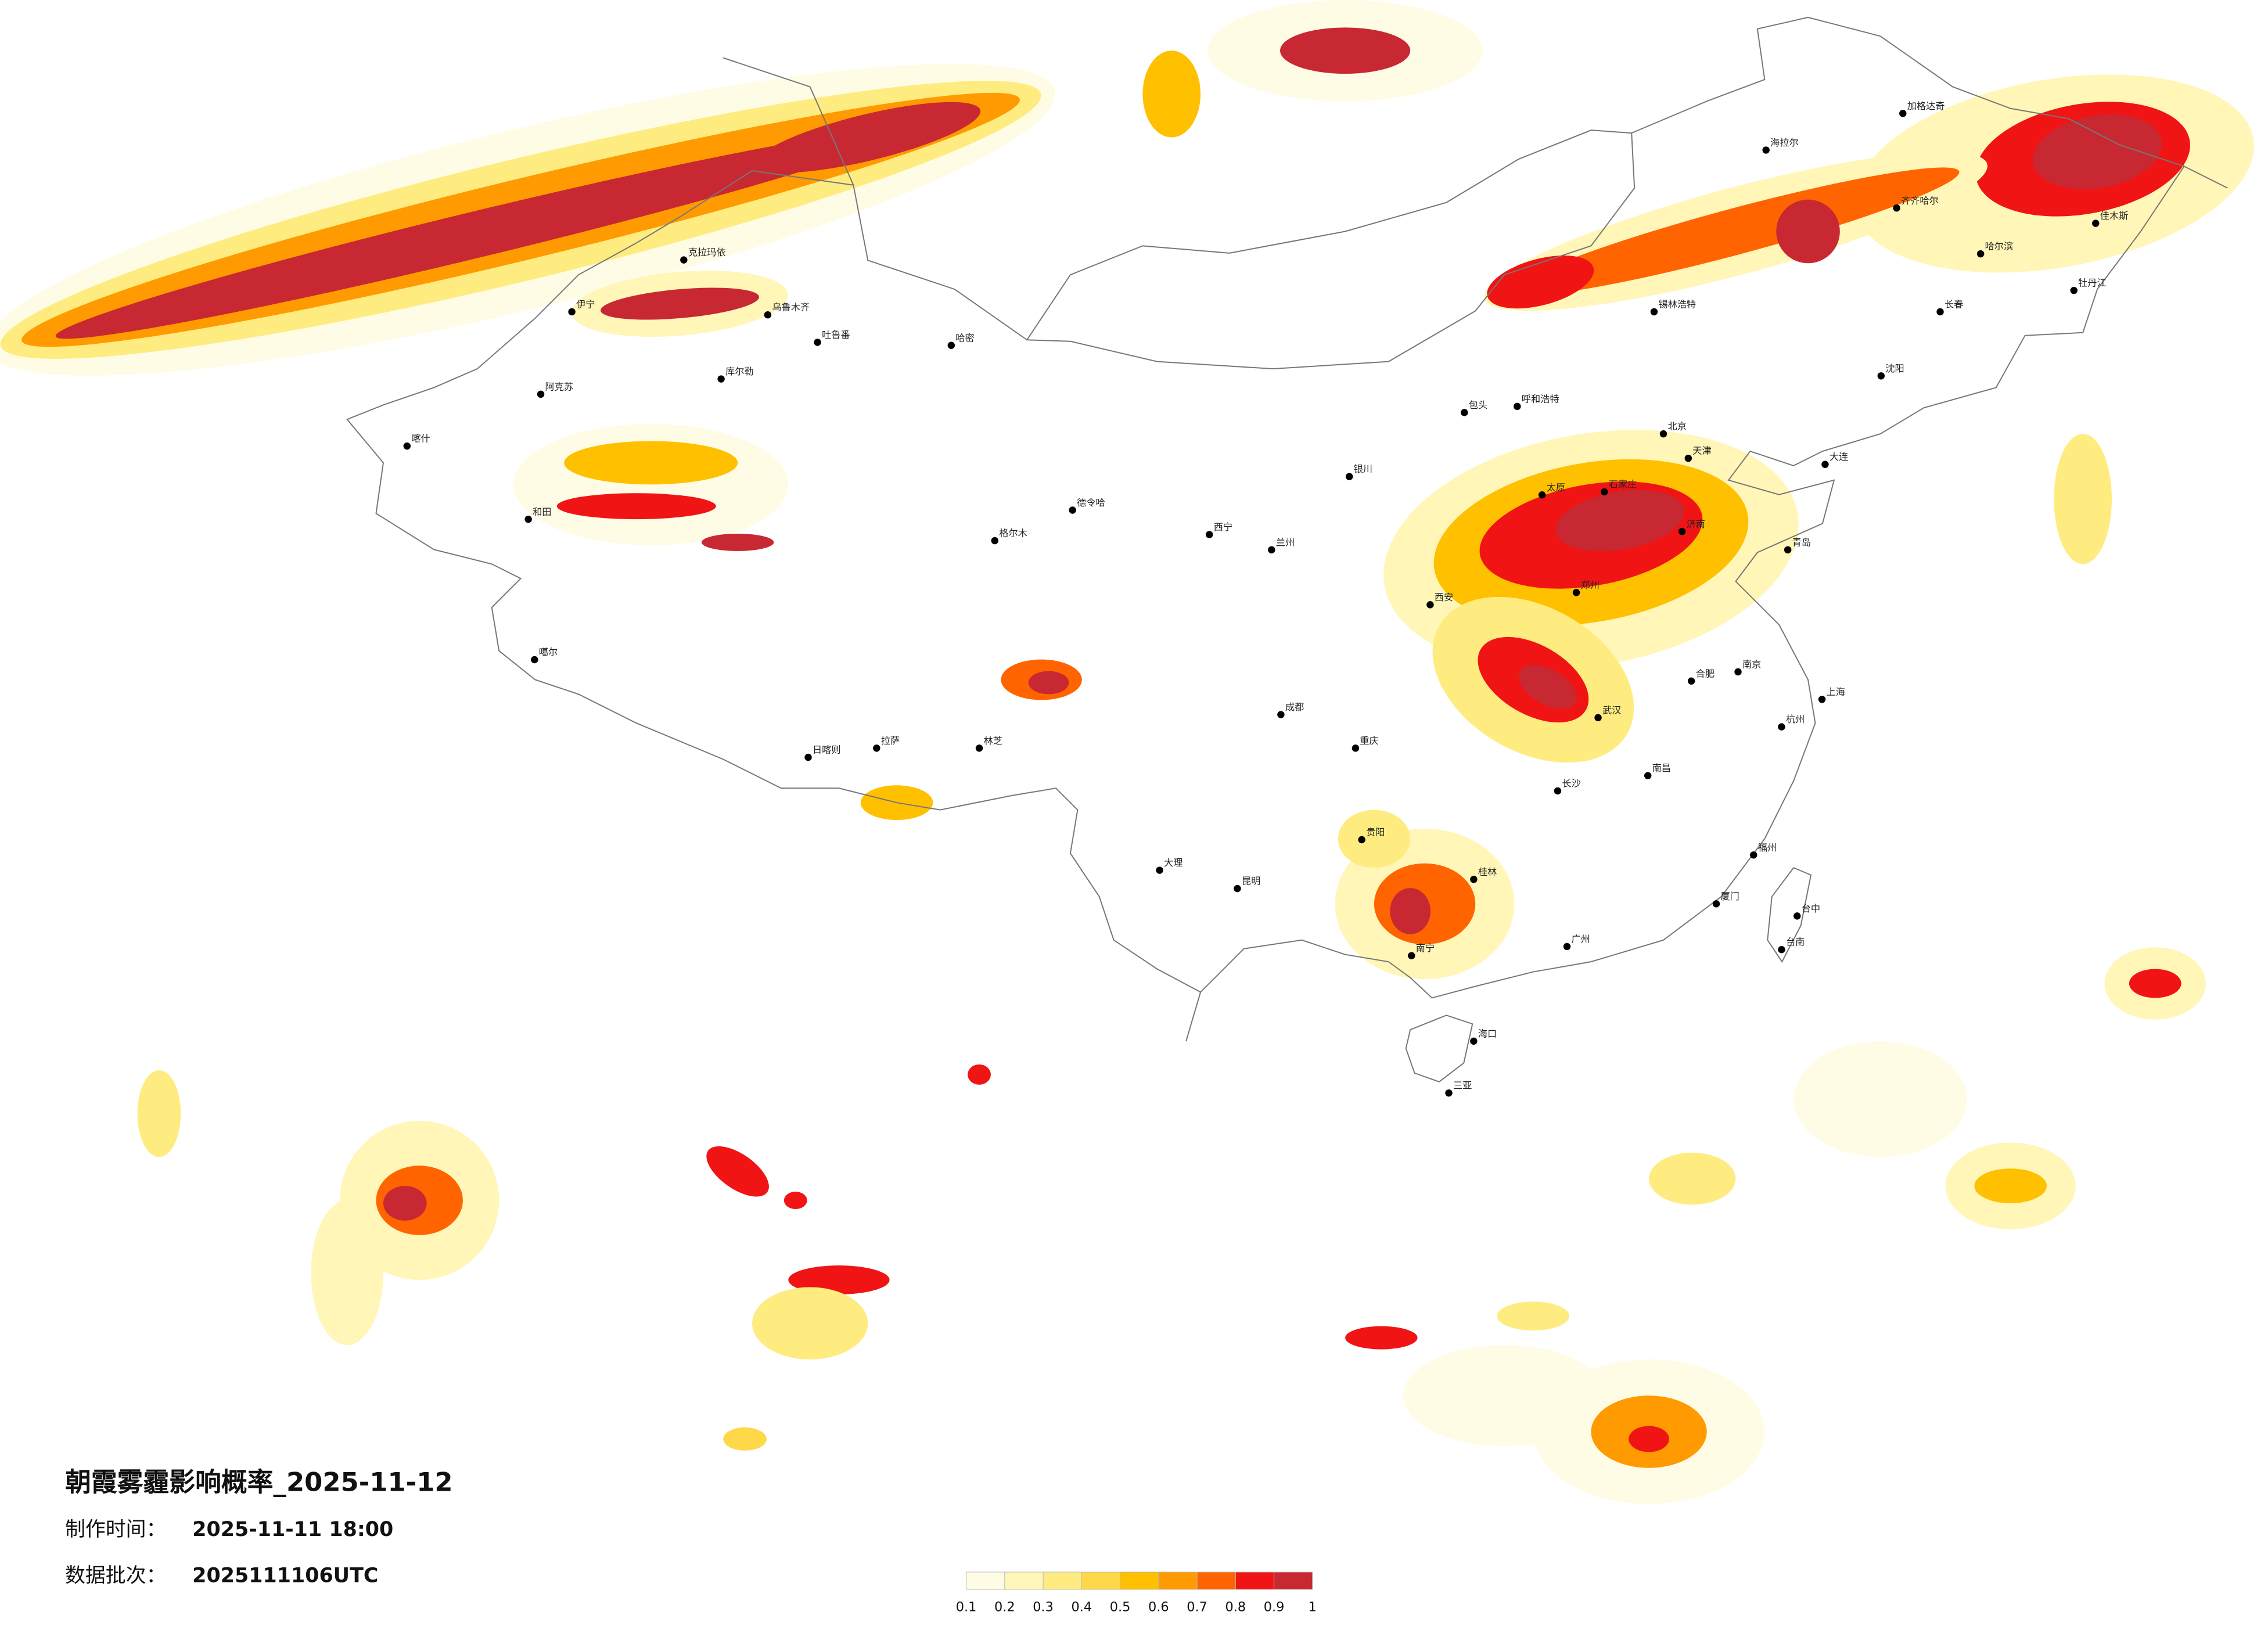  What do you see at coordinates (1363, 469) in the screenshot?
I see `city-label: 银川` at bounding box center [1363, 469].